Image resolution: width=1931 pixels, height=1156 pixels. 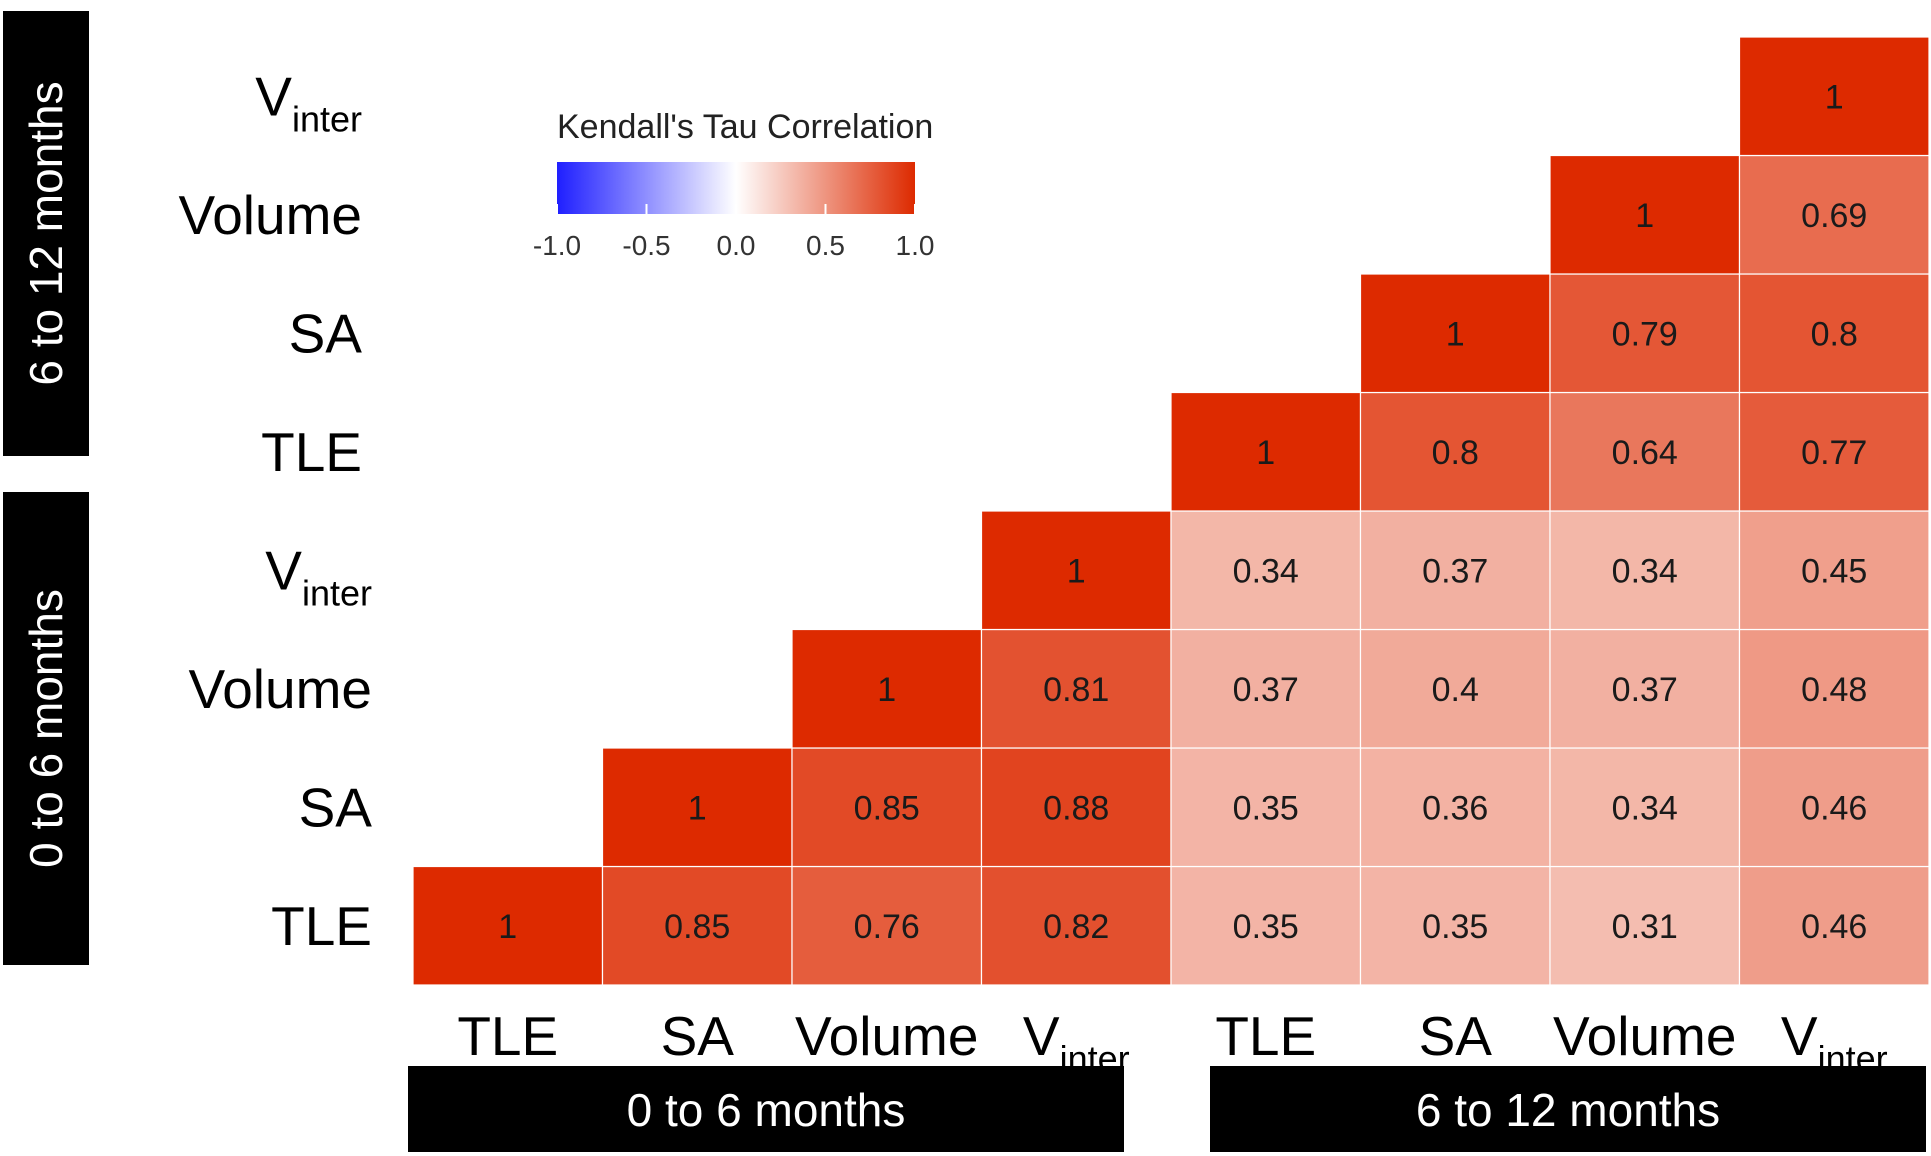 I want to click on x-group-label: 0 to 6 months, so click(x=766, y=1110).